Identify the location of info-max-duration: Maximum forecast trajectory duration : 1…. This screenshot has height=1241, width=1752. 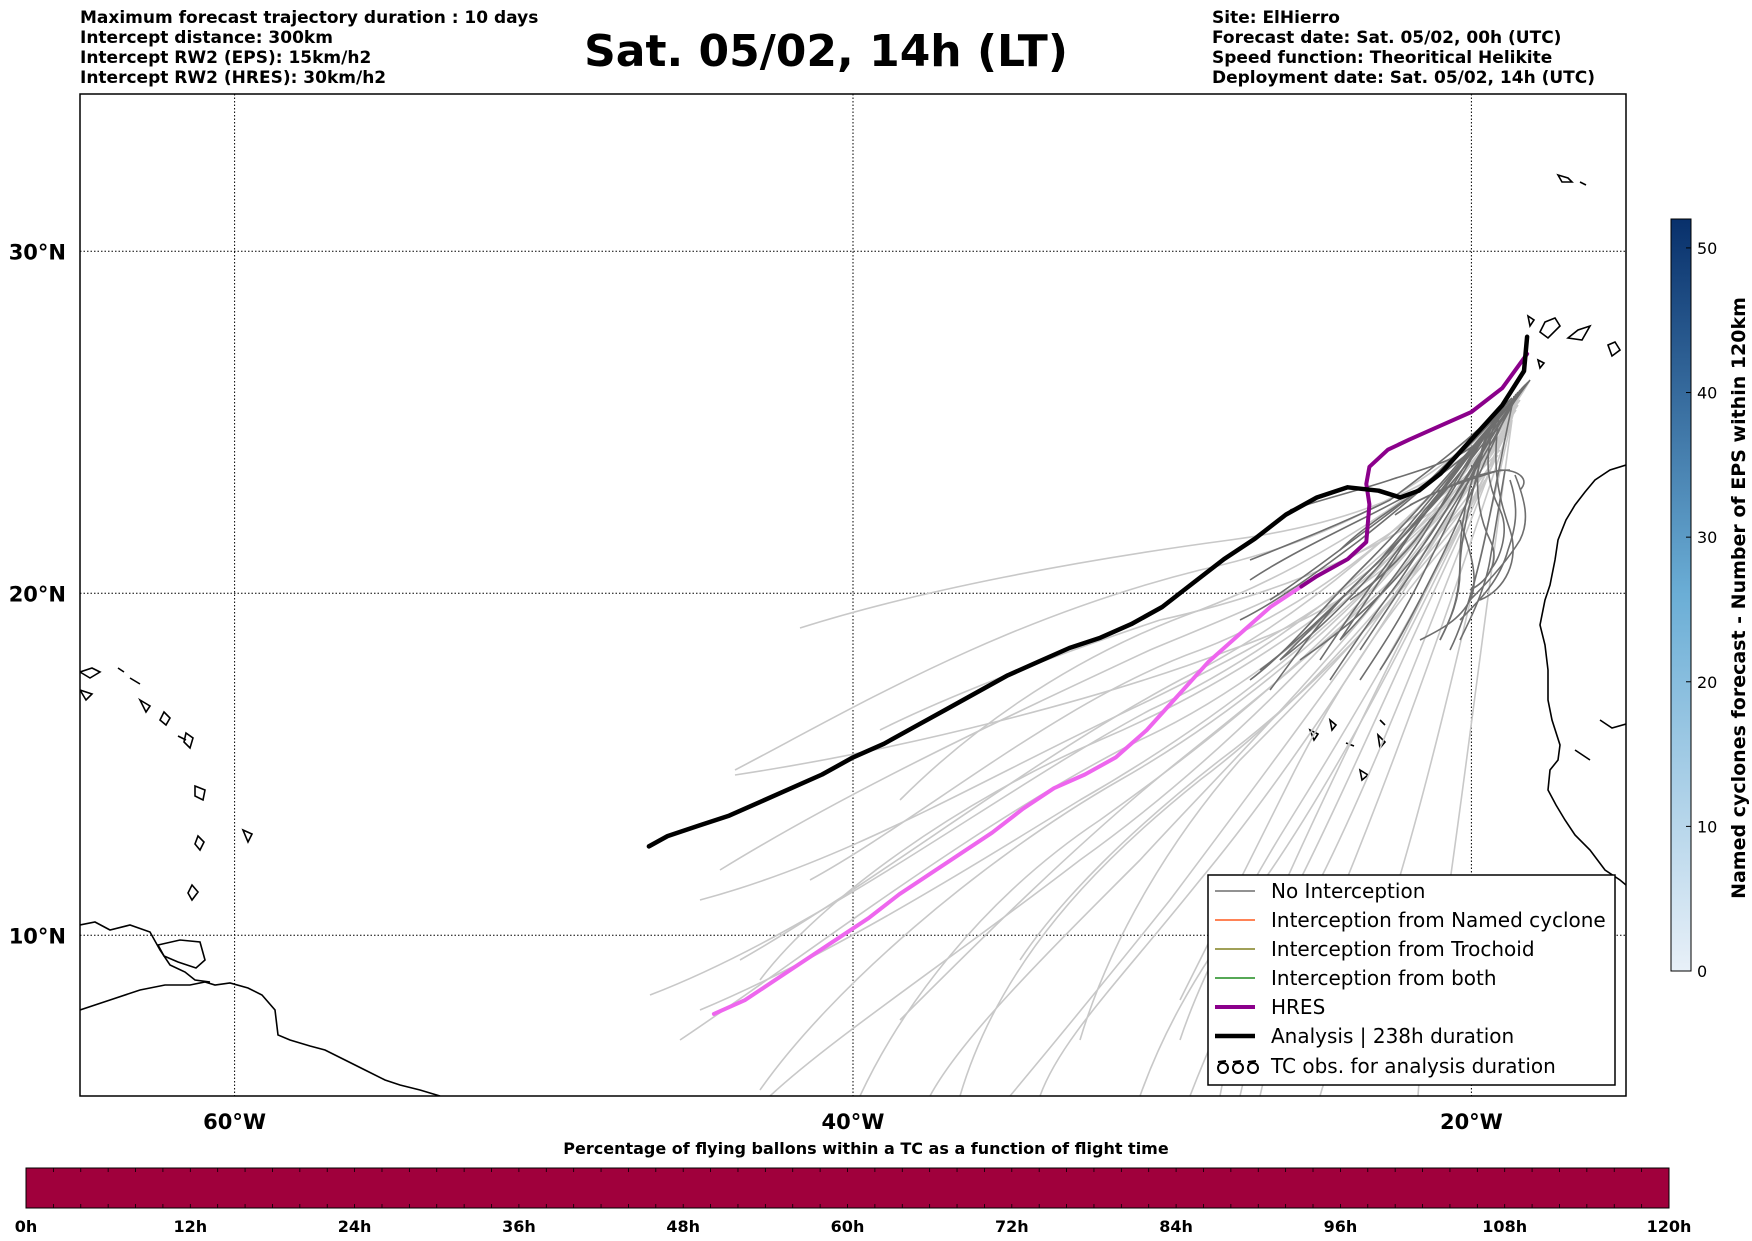
(309, 18).